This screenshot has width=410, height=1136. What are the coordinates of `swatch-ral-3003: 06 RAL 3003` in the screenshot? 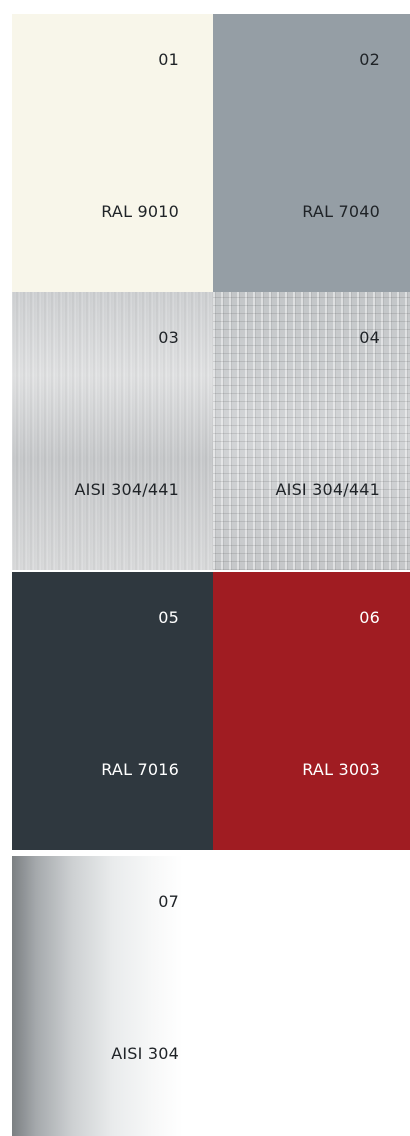 It's located at (311, 711).